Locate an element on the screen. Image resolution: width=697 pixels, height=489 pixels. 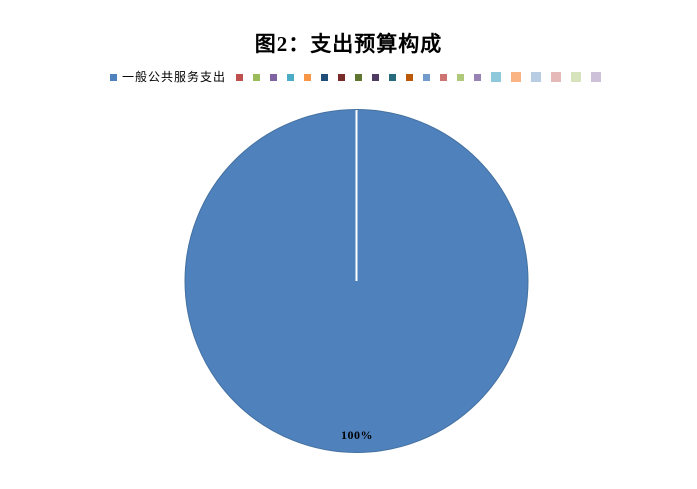
legend: 一般公共服务支出 is located at coordinates (356, 77).